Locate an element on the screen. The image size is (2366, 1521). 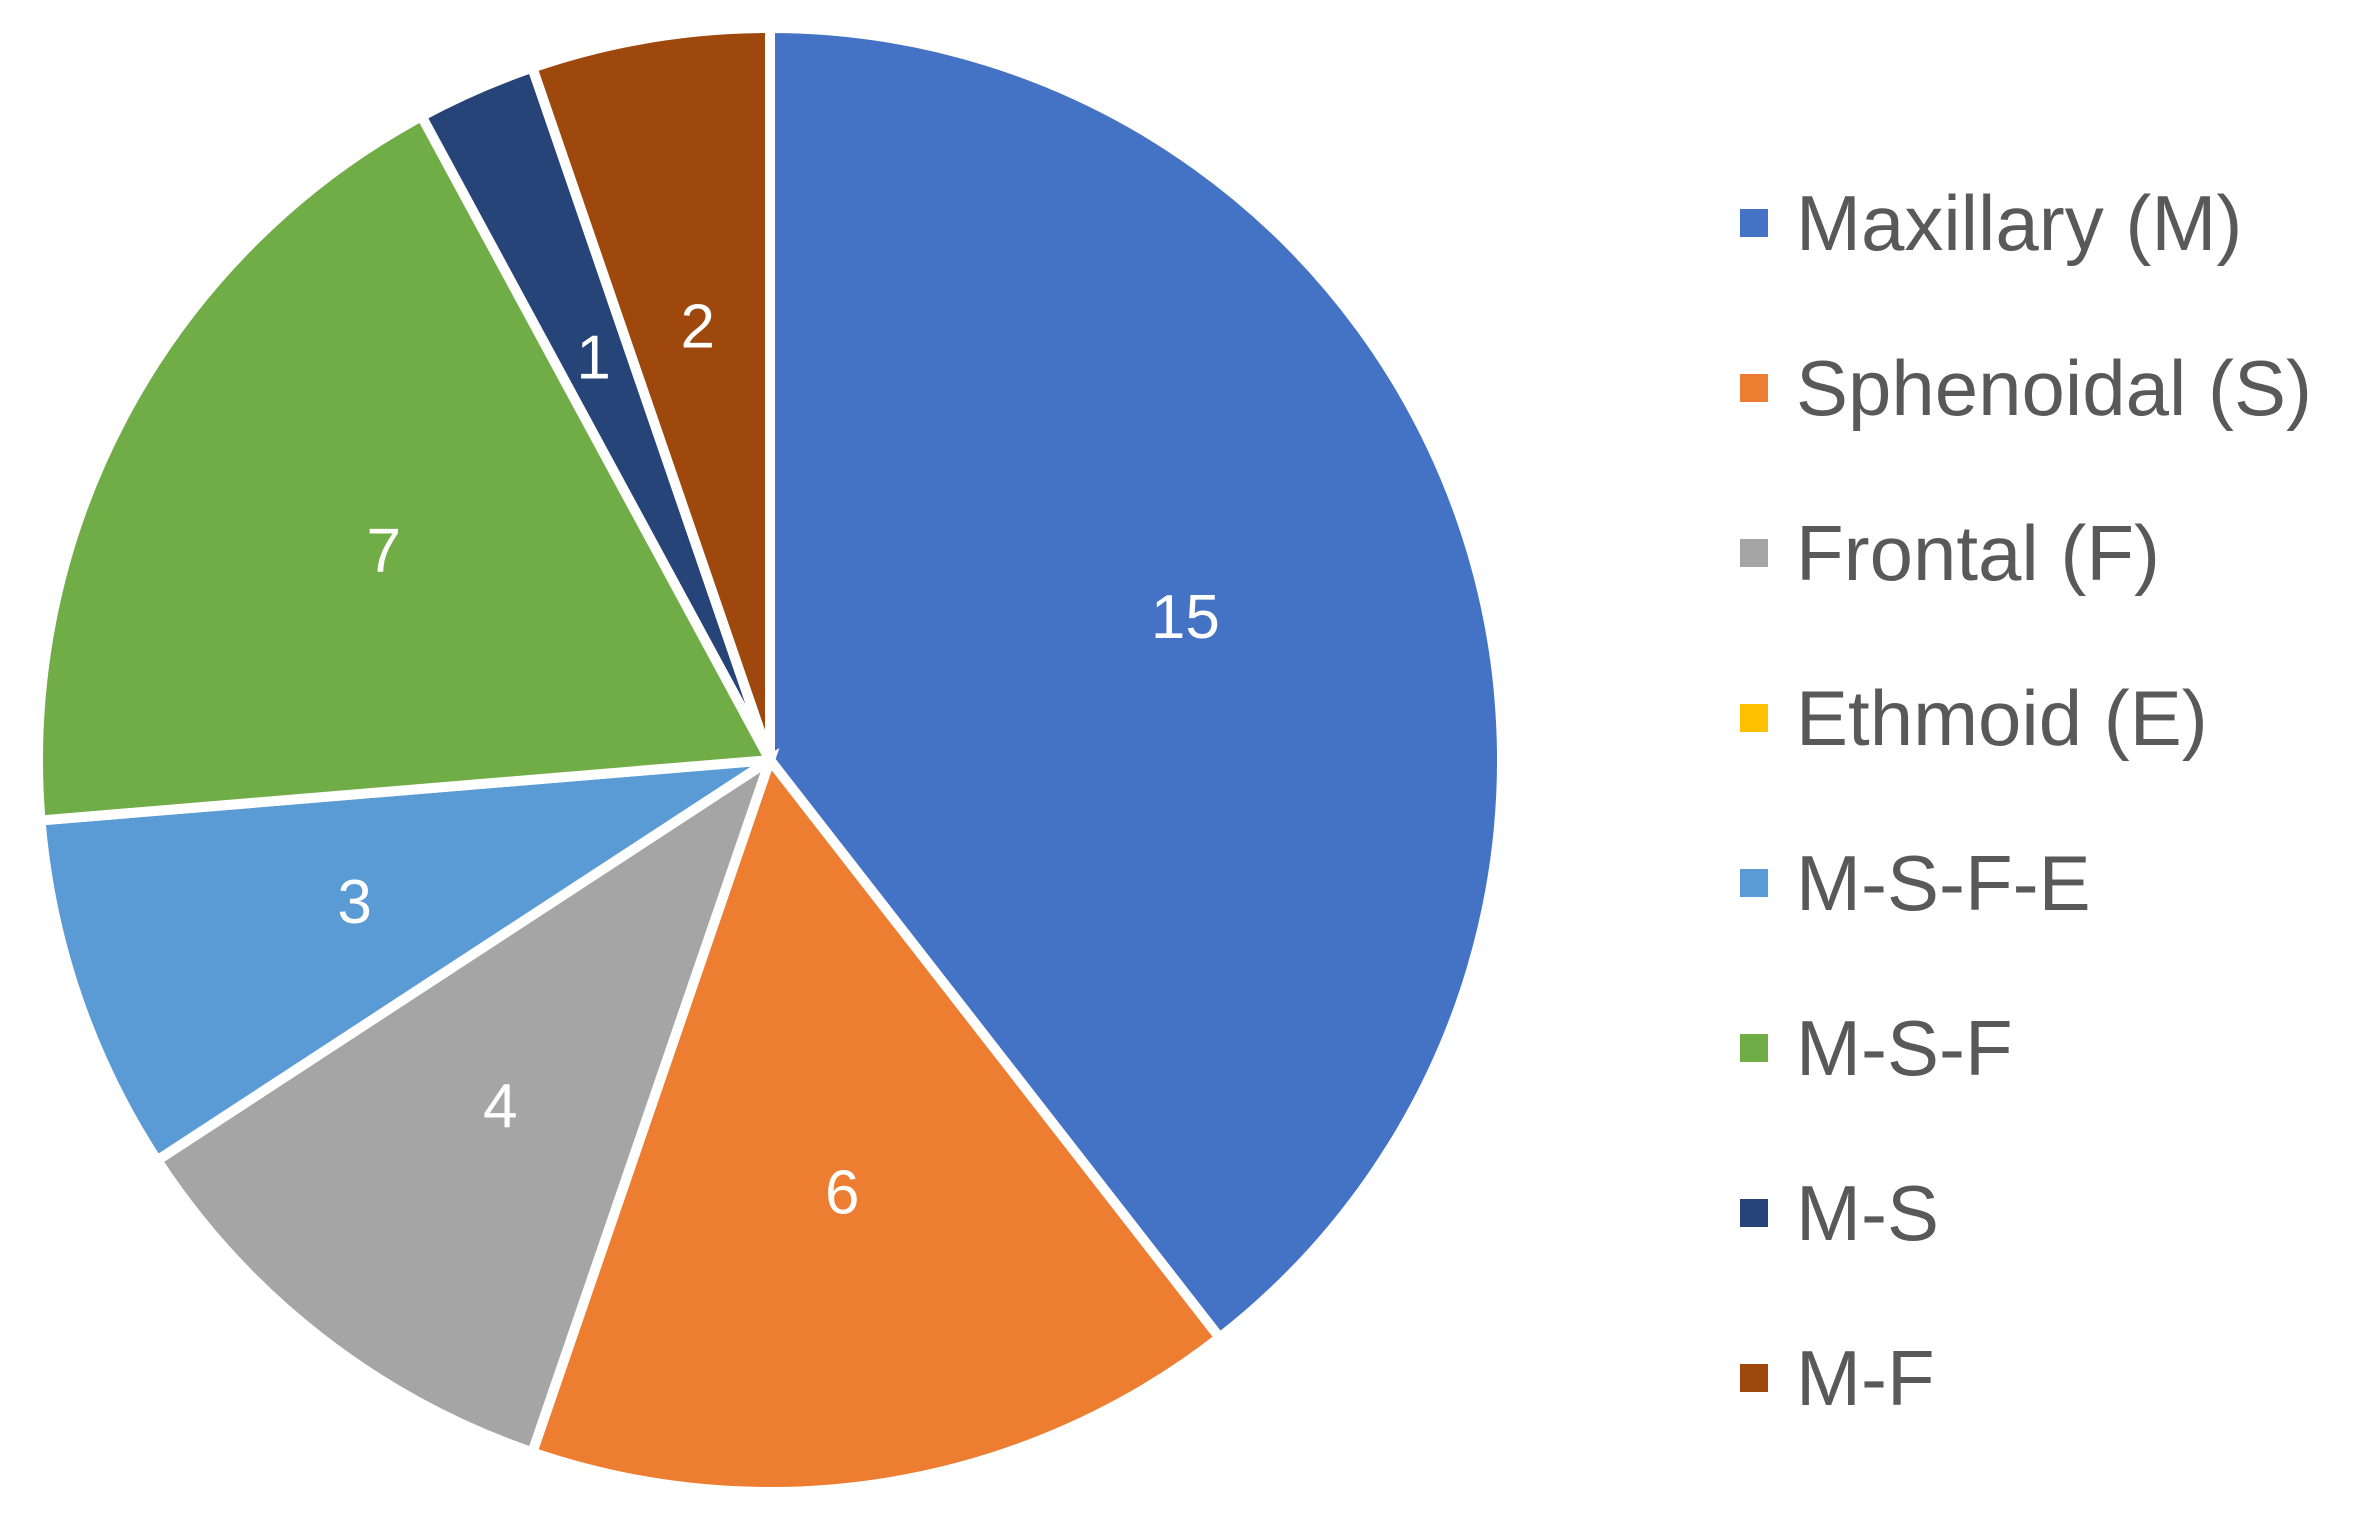
legend-item: M-F is located at coordinates (2050, 1377).